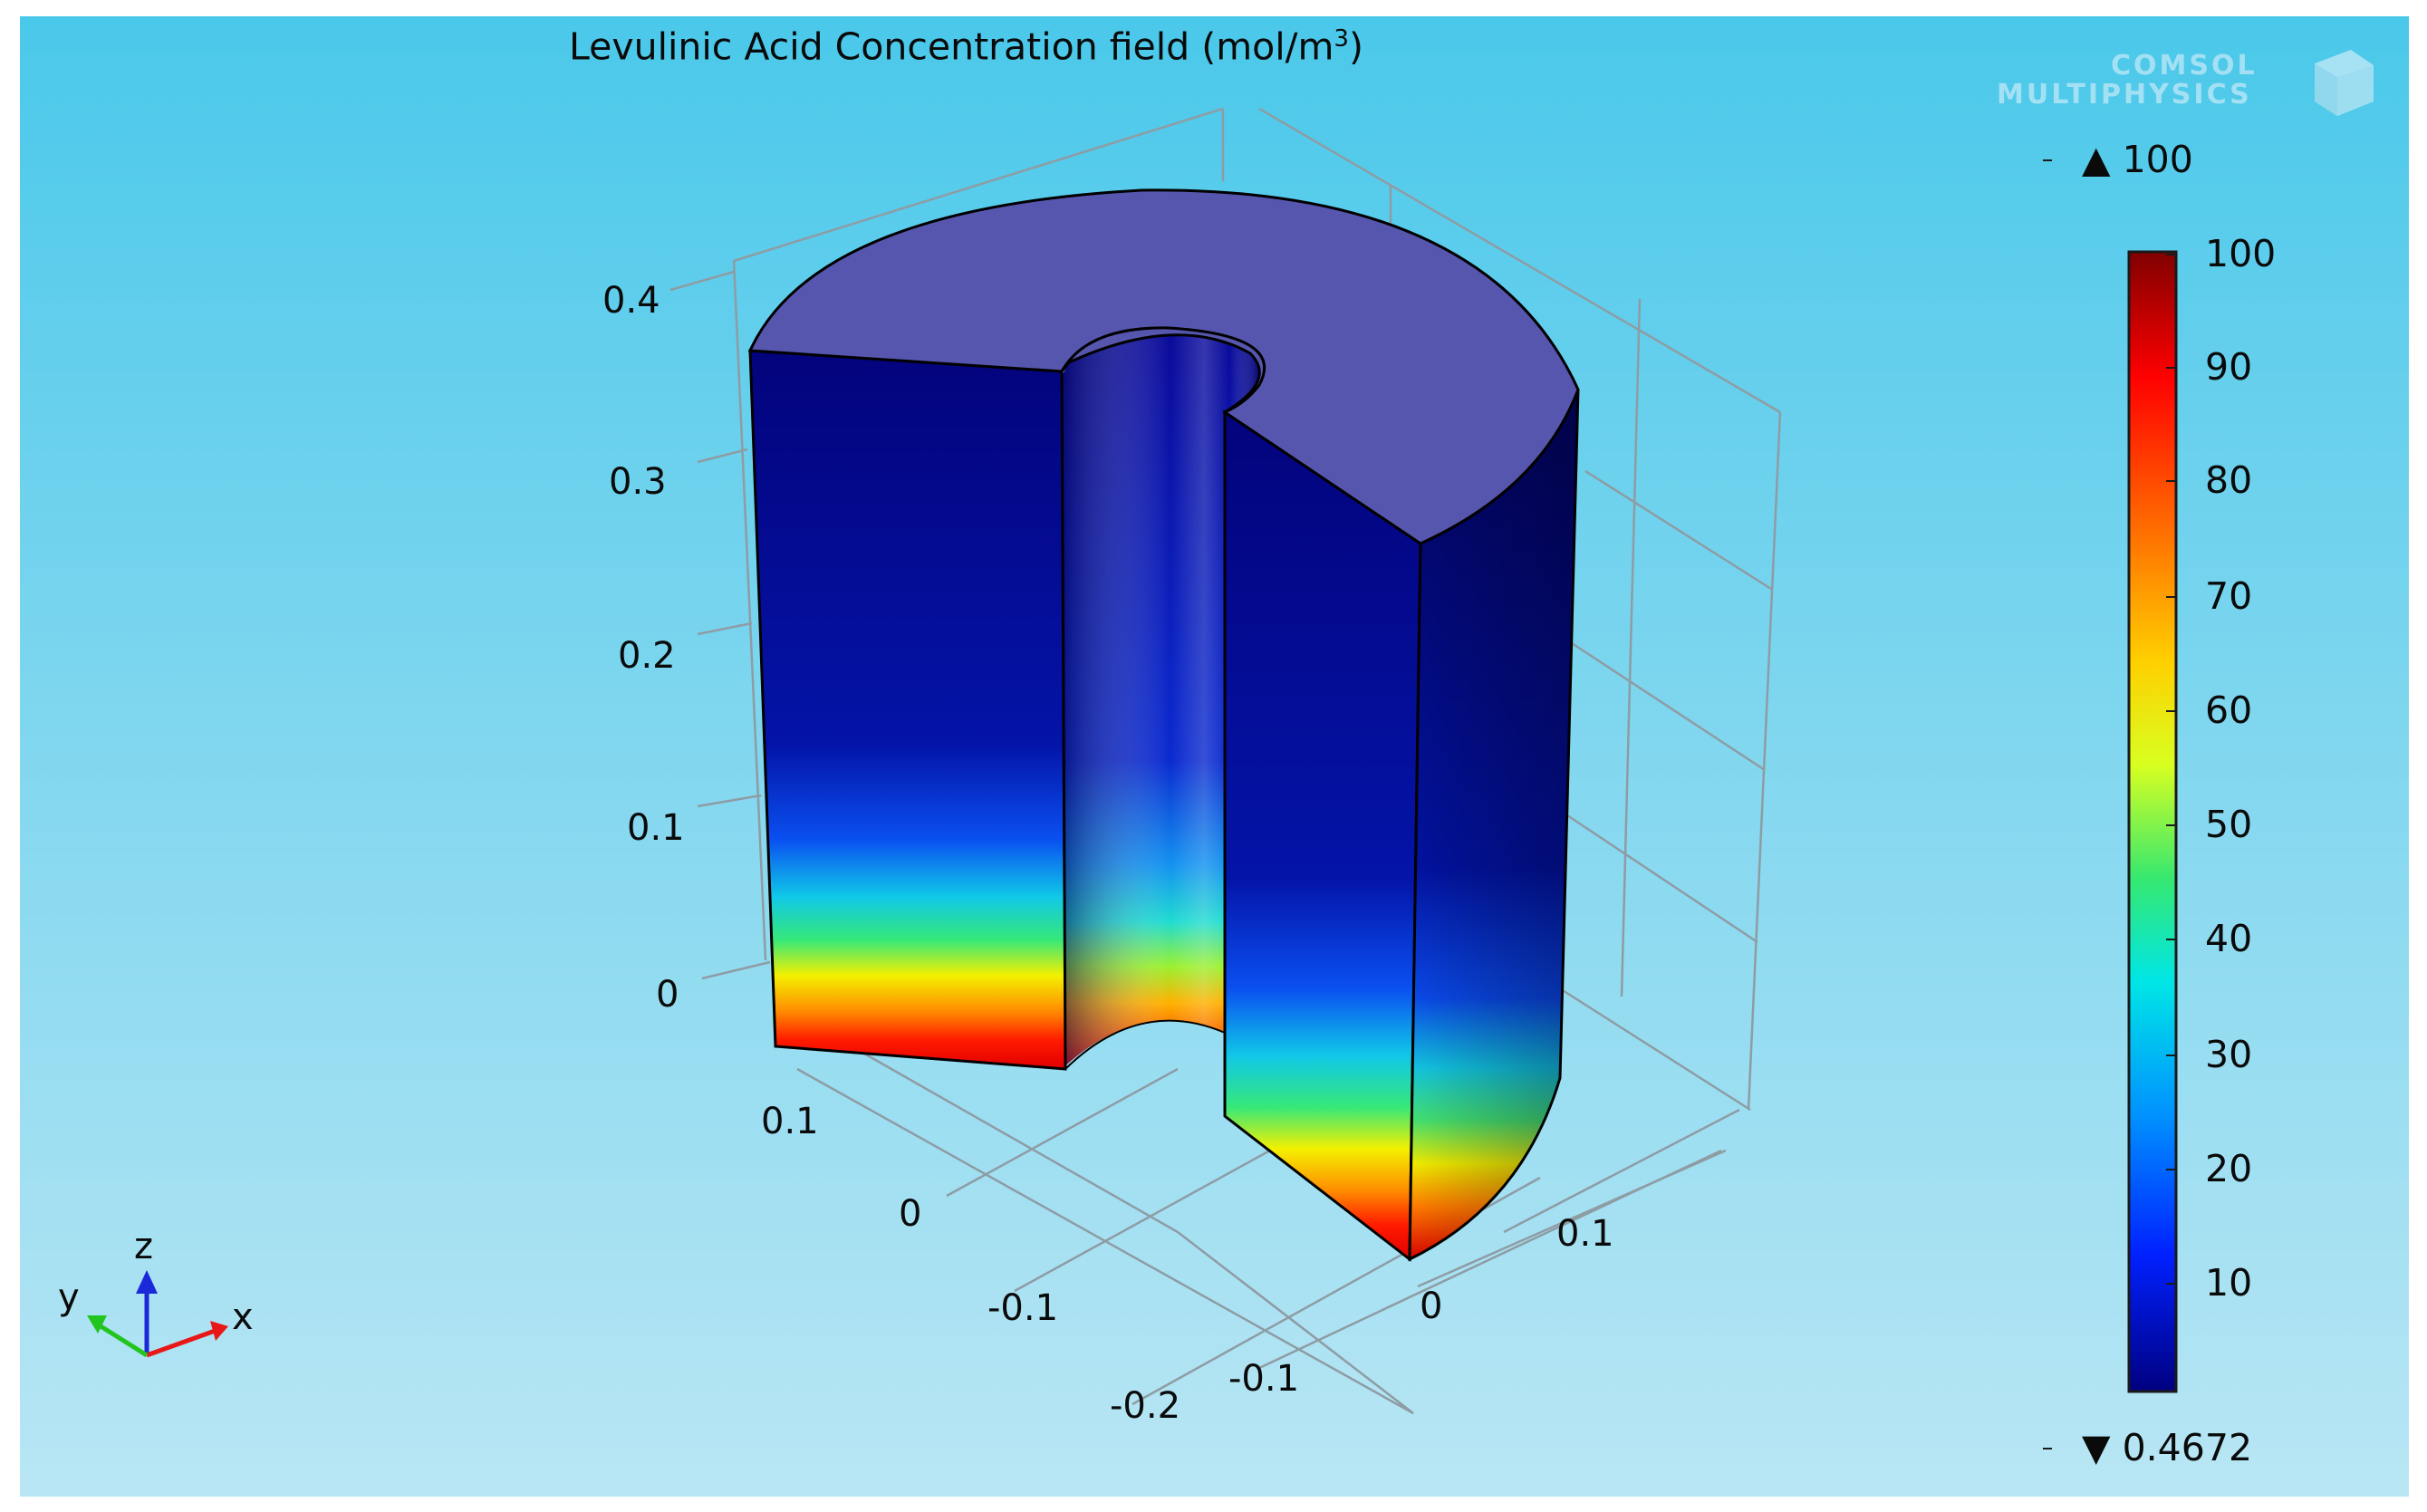 The image size is (2427, 1512). Describe the element at coordinates (2209, 824) in the screenshot. I see `colorbar-tick-label: 50` at that location.